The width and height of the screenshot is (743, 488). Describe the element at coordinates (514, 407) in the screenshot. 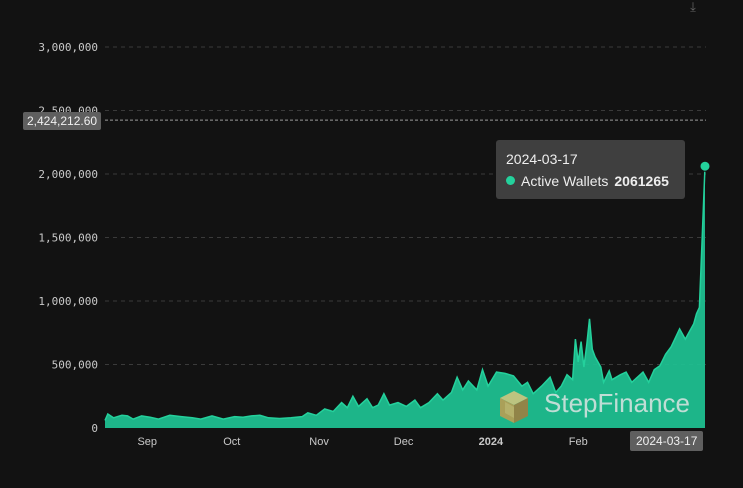

I see `stepfinance-logo` at that location.